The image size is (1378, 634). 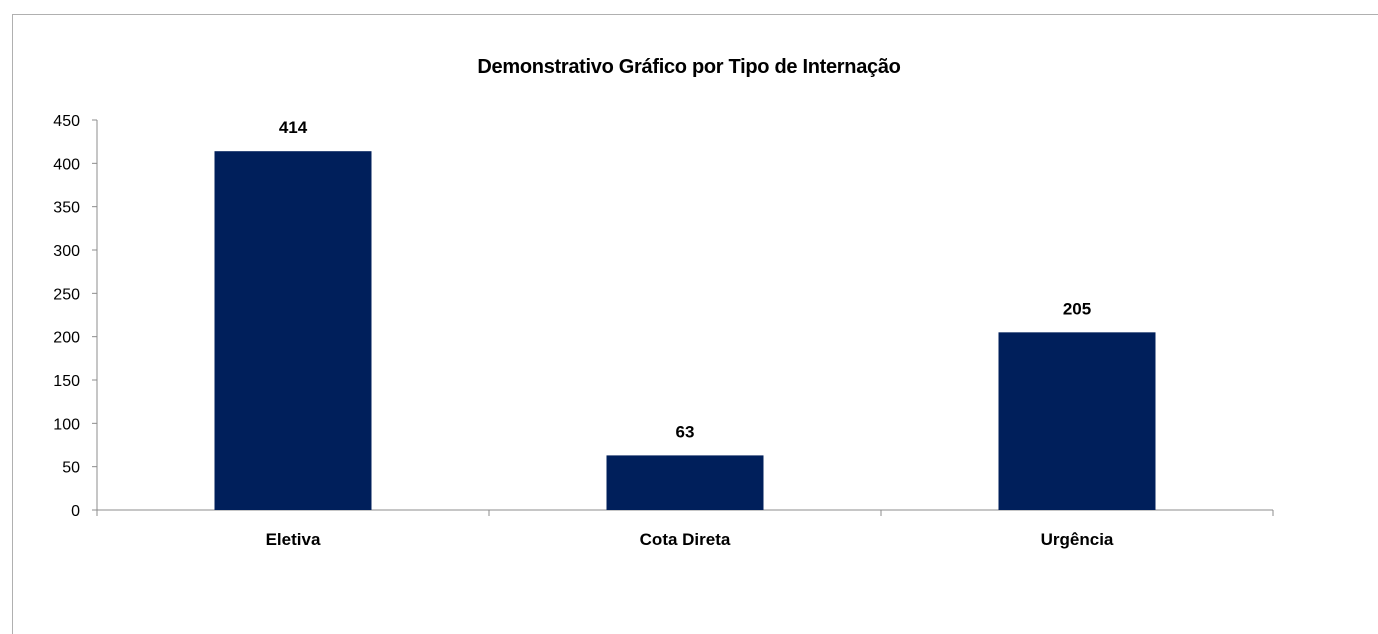 I want to click on y-tick-label: 0, so click(x=75, y=511).